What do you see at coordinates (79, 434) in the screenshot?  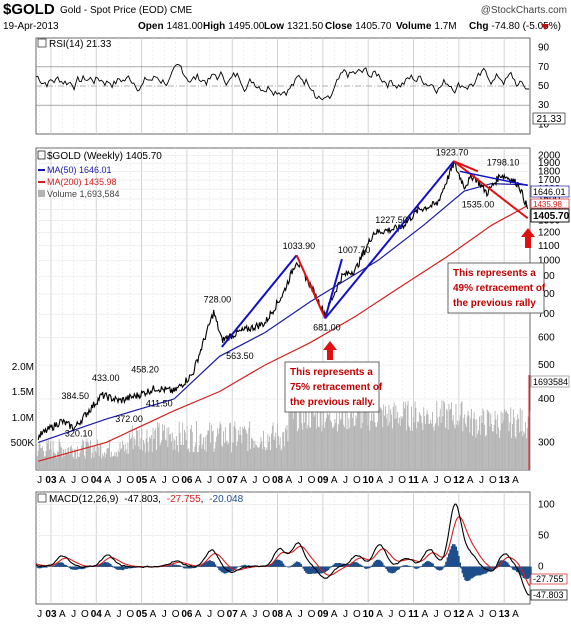 I see `price-annotation: 320.10` at bounding box center [79, 434].